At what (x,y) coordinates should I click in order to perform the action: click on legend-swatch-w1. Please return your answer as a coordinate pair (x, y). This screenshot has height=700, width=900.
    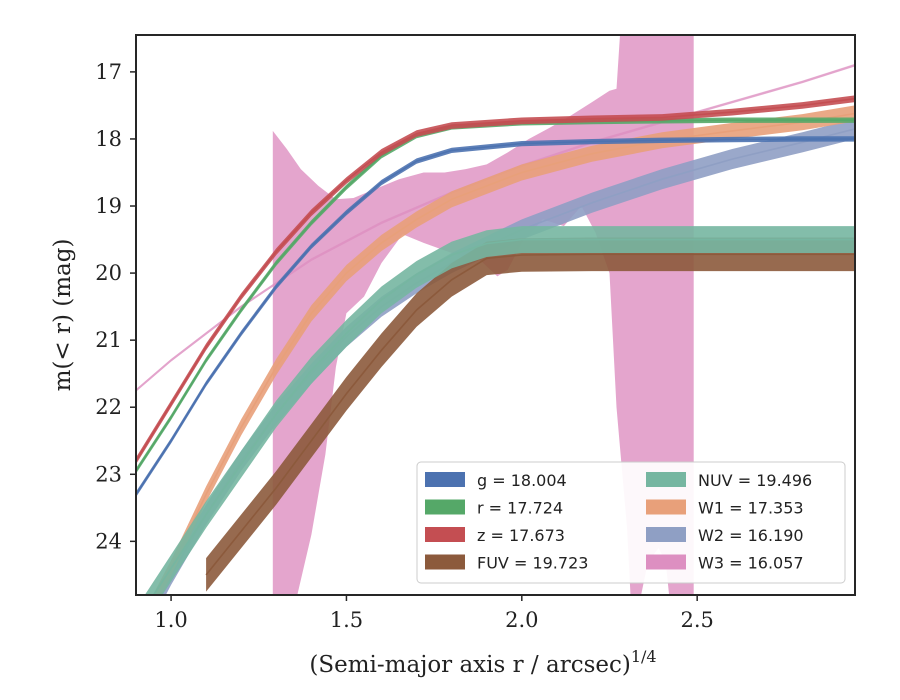
    Looking at the image, I should click on (666, 507).